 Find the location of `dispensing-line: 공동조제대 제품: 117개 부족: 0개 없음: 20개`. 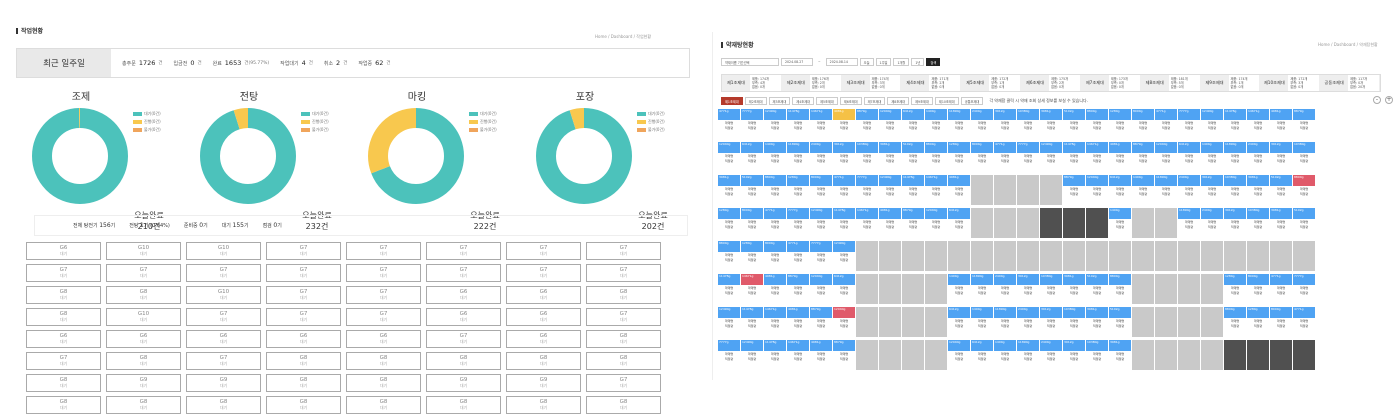

dispensing-line: 공동조제대 제품: 117개 부족: 0개 없음: 20개 is located at coordinates (1350, 83).